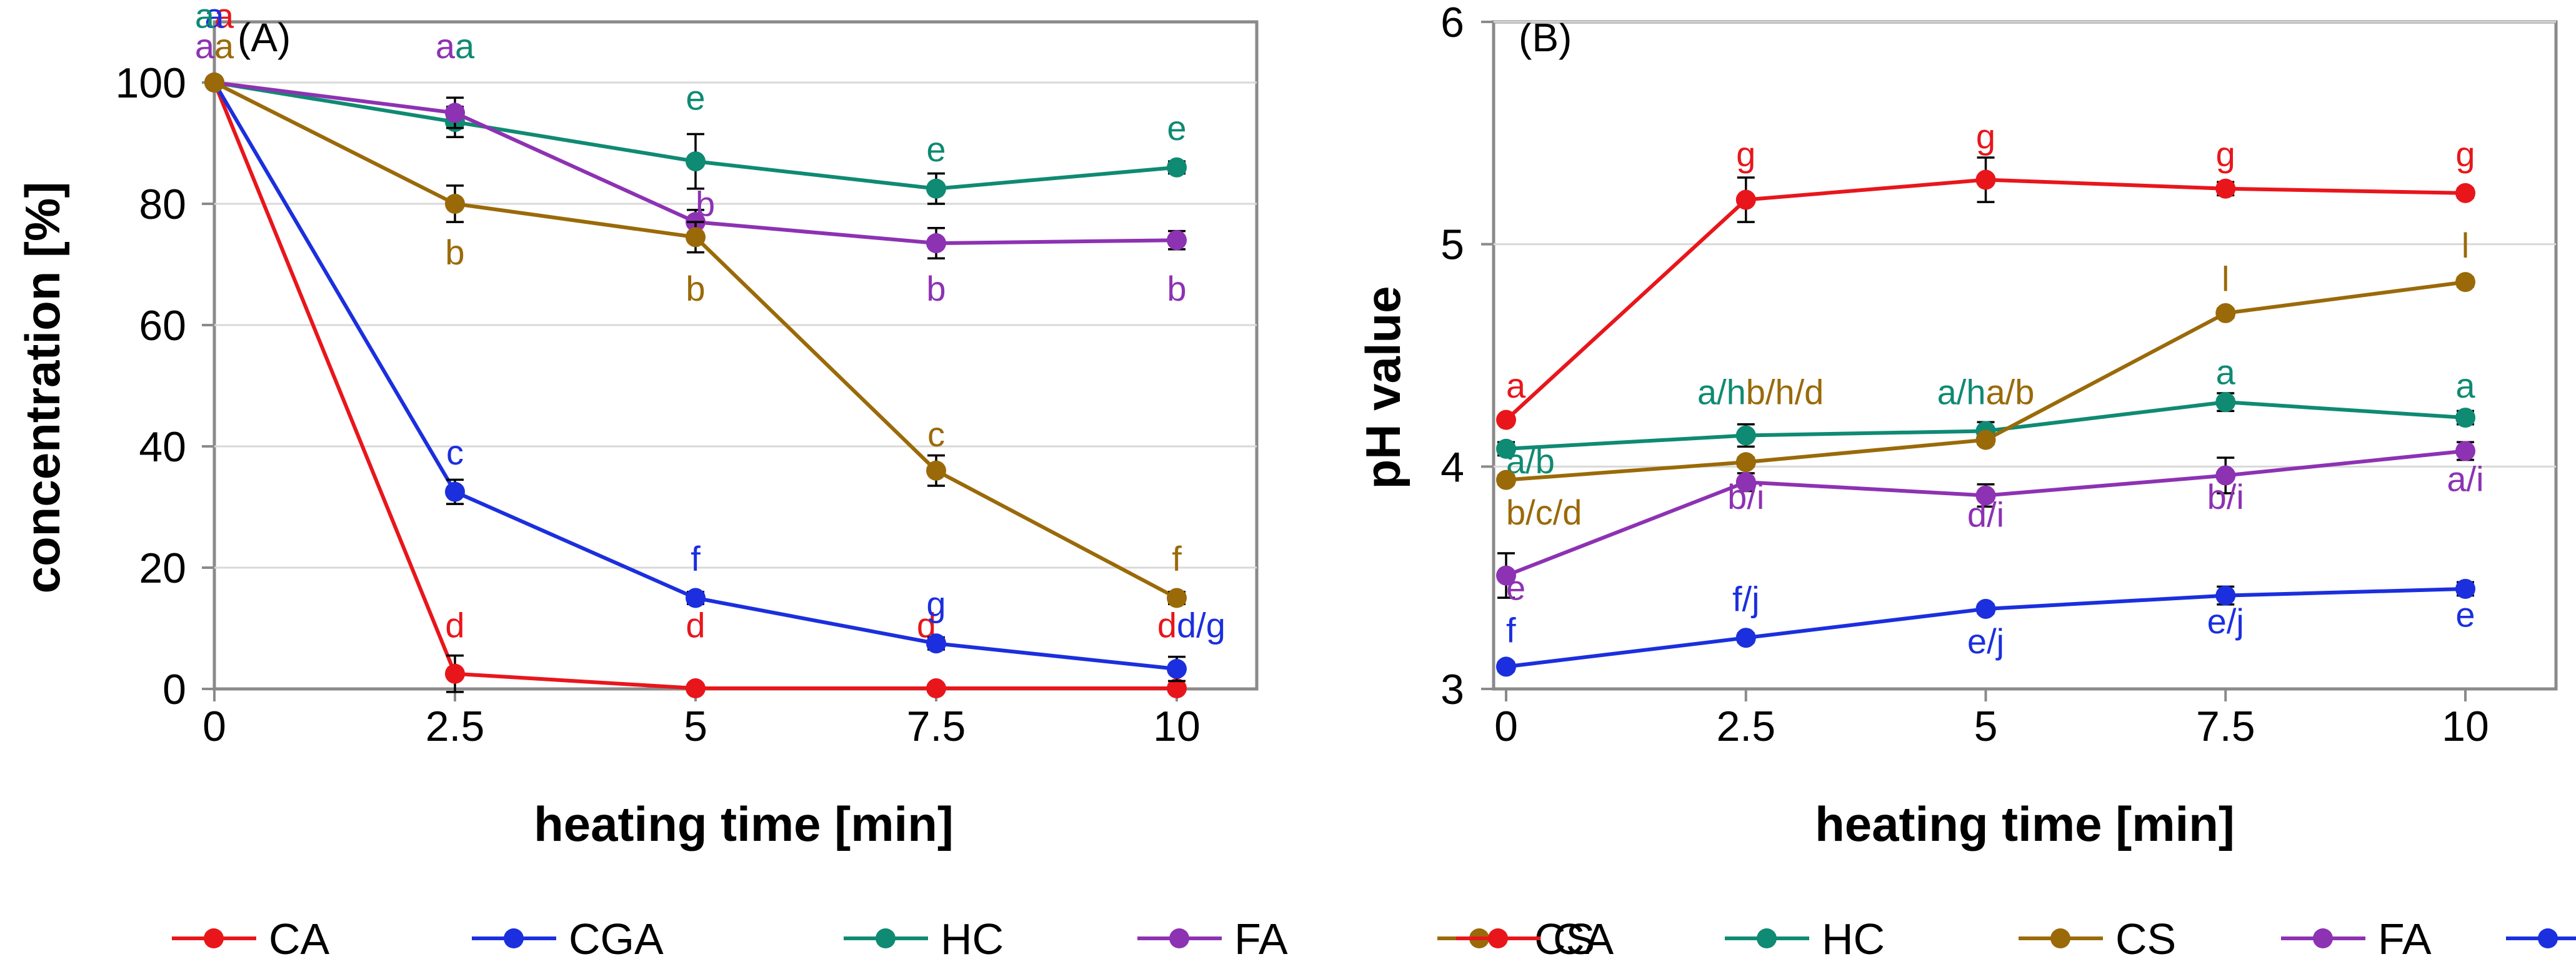 The height and width of the screenshot is (979, 2576). Describe the element at coordinates (214, 18) in the screenshot. I see `panel-a-significance-label-cga: a` at that location.